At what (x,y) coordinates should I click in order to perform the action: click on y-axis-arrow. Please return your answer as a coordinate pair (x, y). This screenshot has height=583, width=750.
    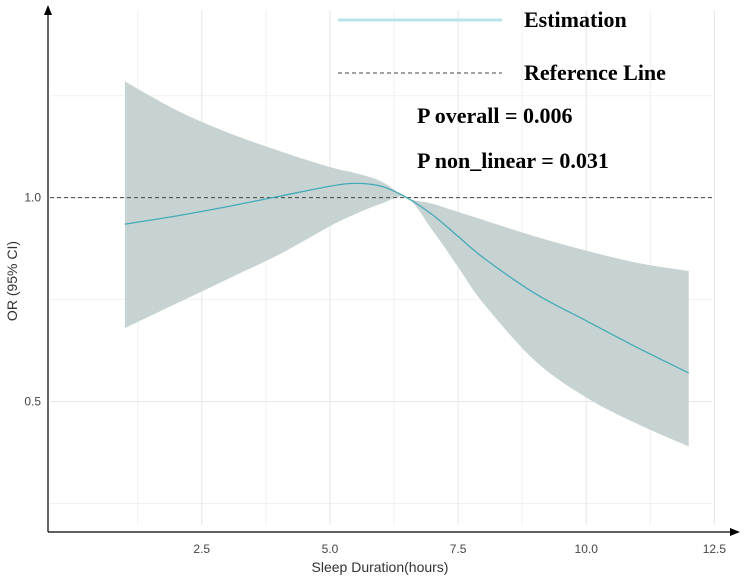
    Looking at the image, I should click on (48, 10).